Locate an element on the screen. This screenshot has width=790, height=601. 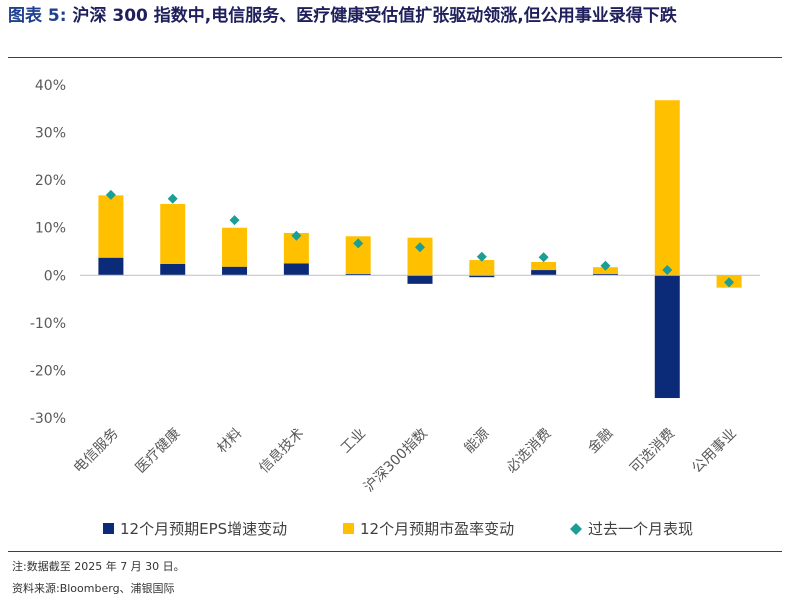
y-tick-label: 30% is located at coordinates (50, 134).